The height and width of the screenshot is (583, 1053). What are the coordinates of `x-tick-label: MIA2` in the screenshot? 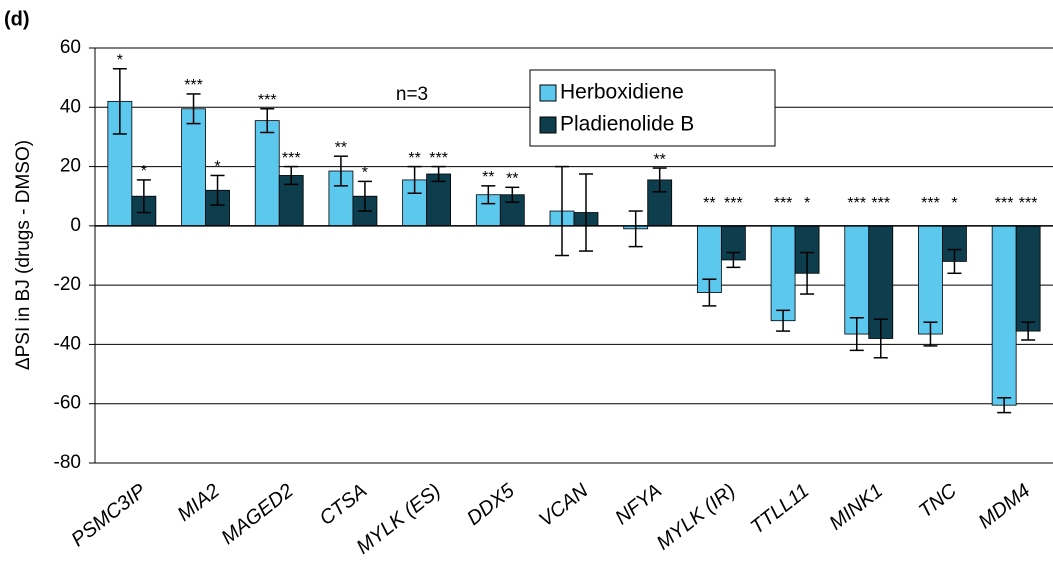 It's located at (199, 503).